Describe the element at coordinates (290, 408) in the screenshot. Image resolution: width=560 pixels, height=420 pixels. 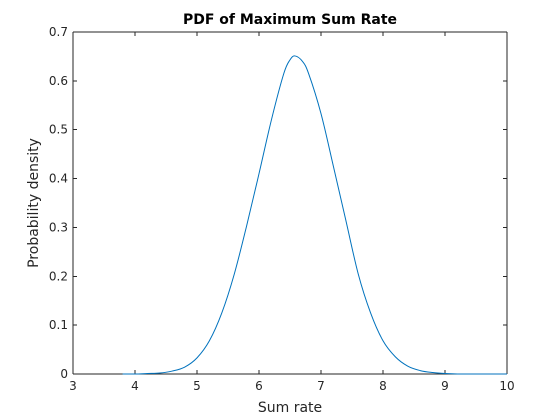
I see `x-axis-label: Sum rate` at that location.